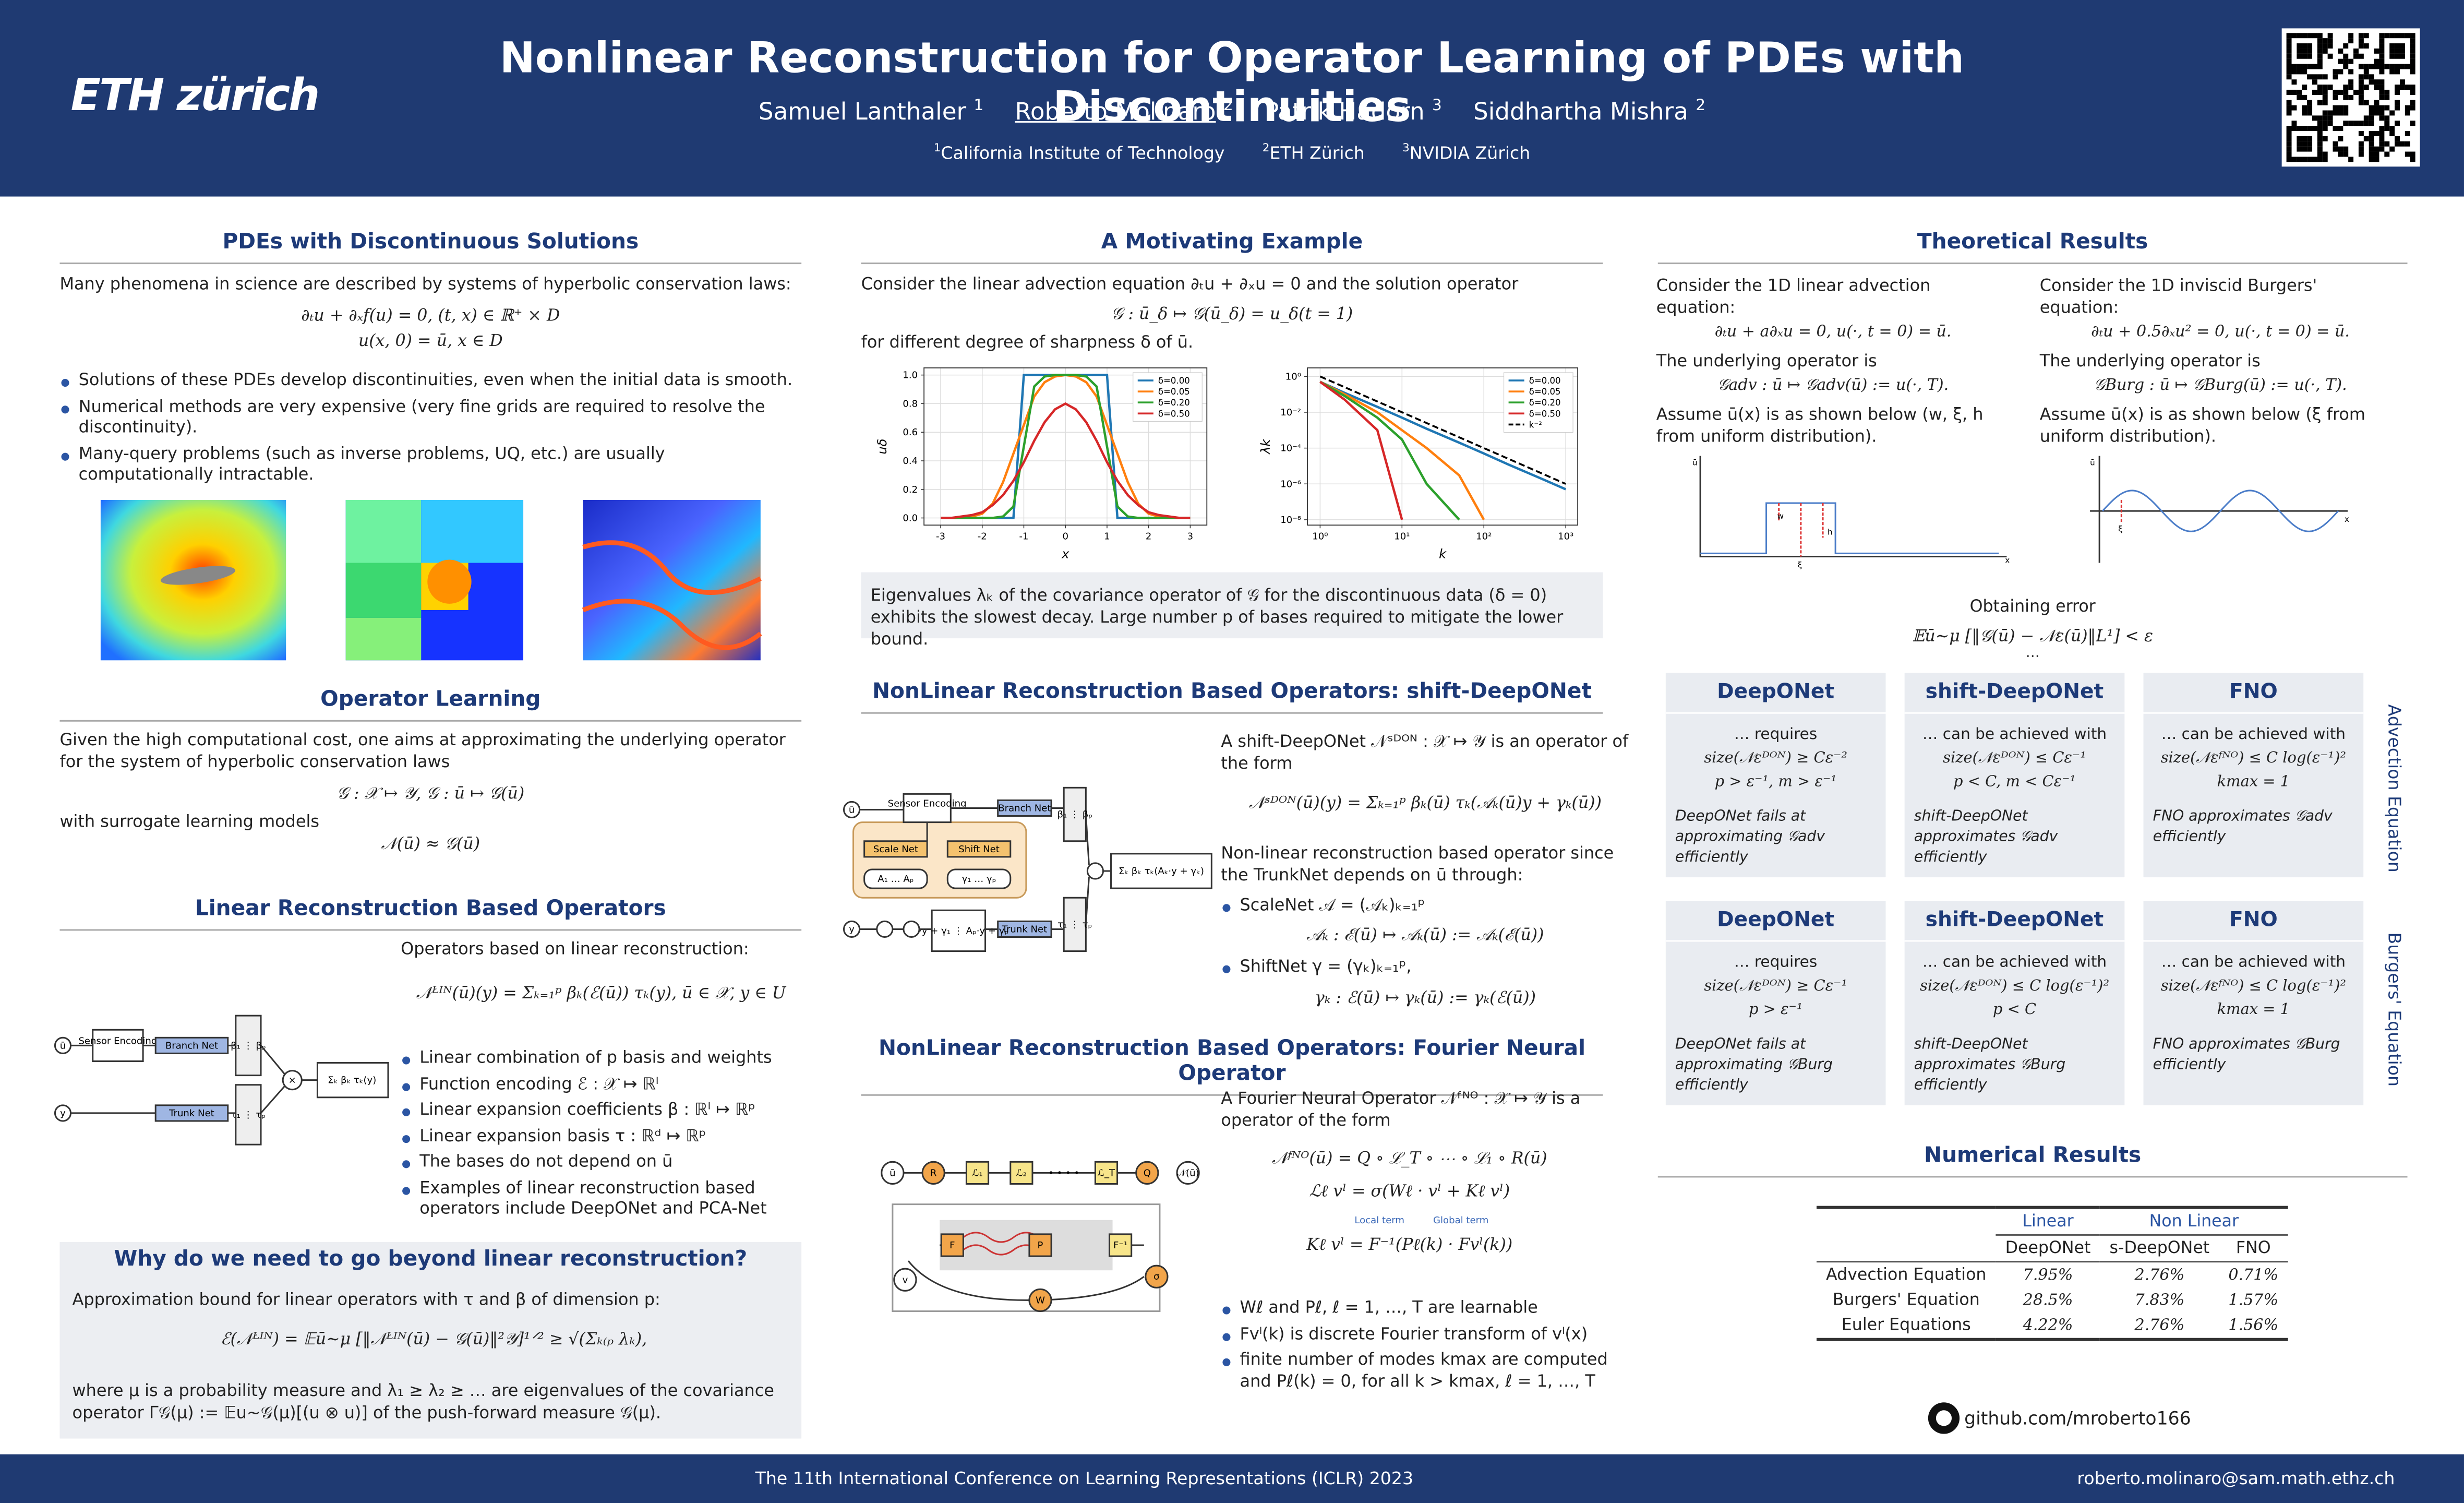 Image resolution: width=2464 pixels, height=1503 pixels. I want to click on equation: ∂ₜu + a∂ₓu = 0, u(·, t = 0) = ū., so click(1833, 332).